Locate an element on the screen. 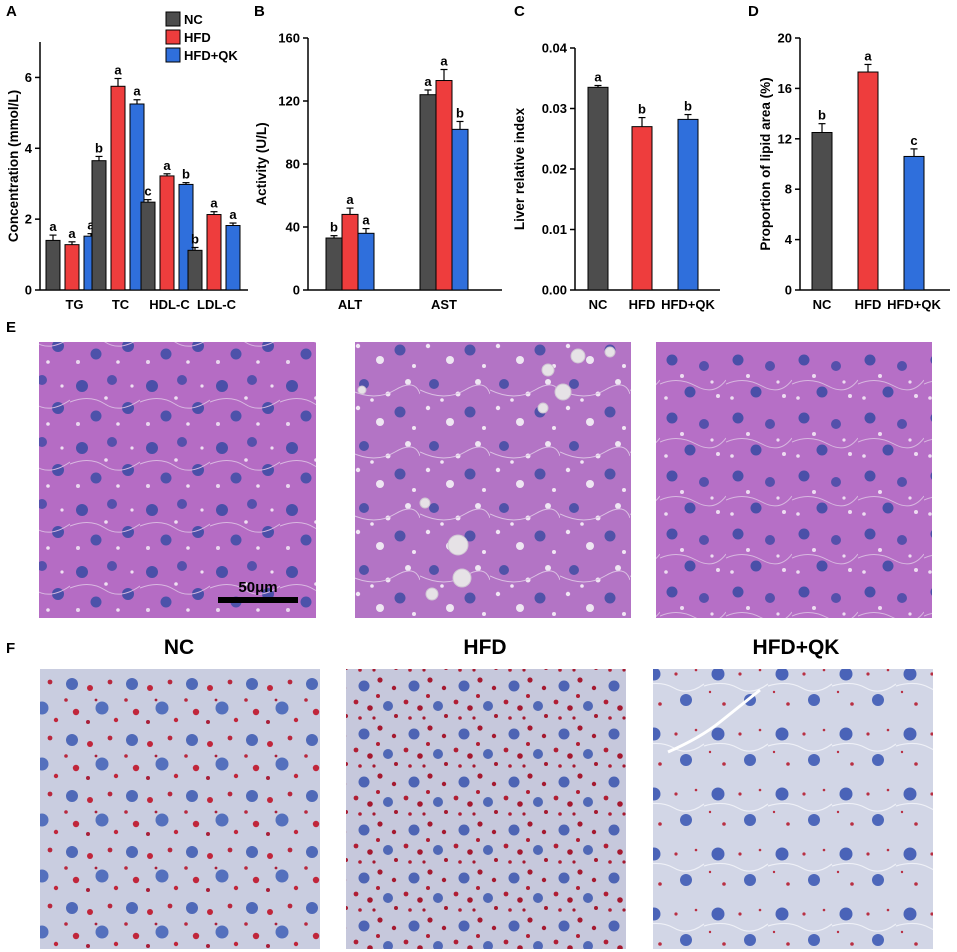  oro-title-hfd: HFD is located at coordinates (484, 647).